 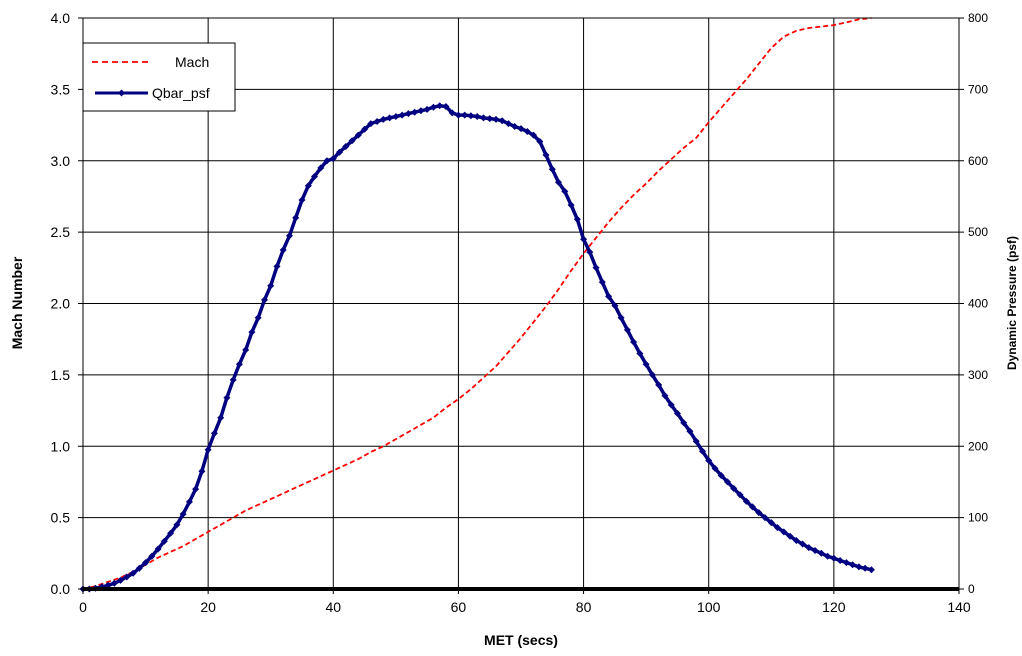 What do you see at coordinates (333, 607) in the screenshot?
I see `x-tick-label: 40` at bounding box center [333, 607].